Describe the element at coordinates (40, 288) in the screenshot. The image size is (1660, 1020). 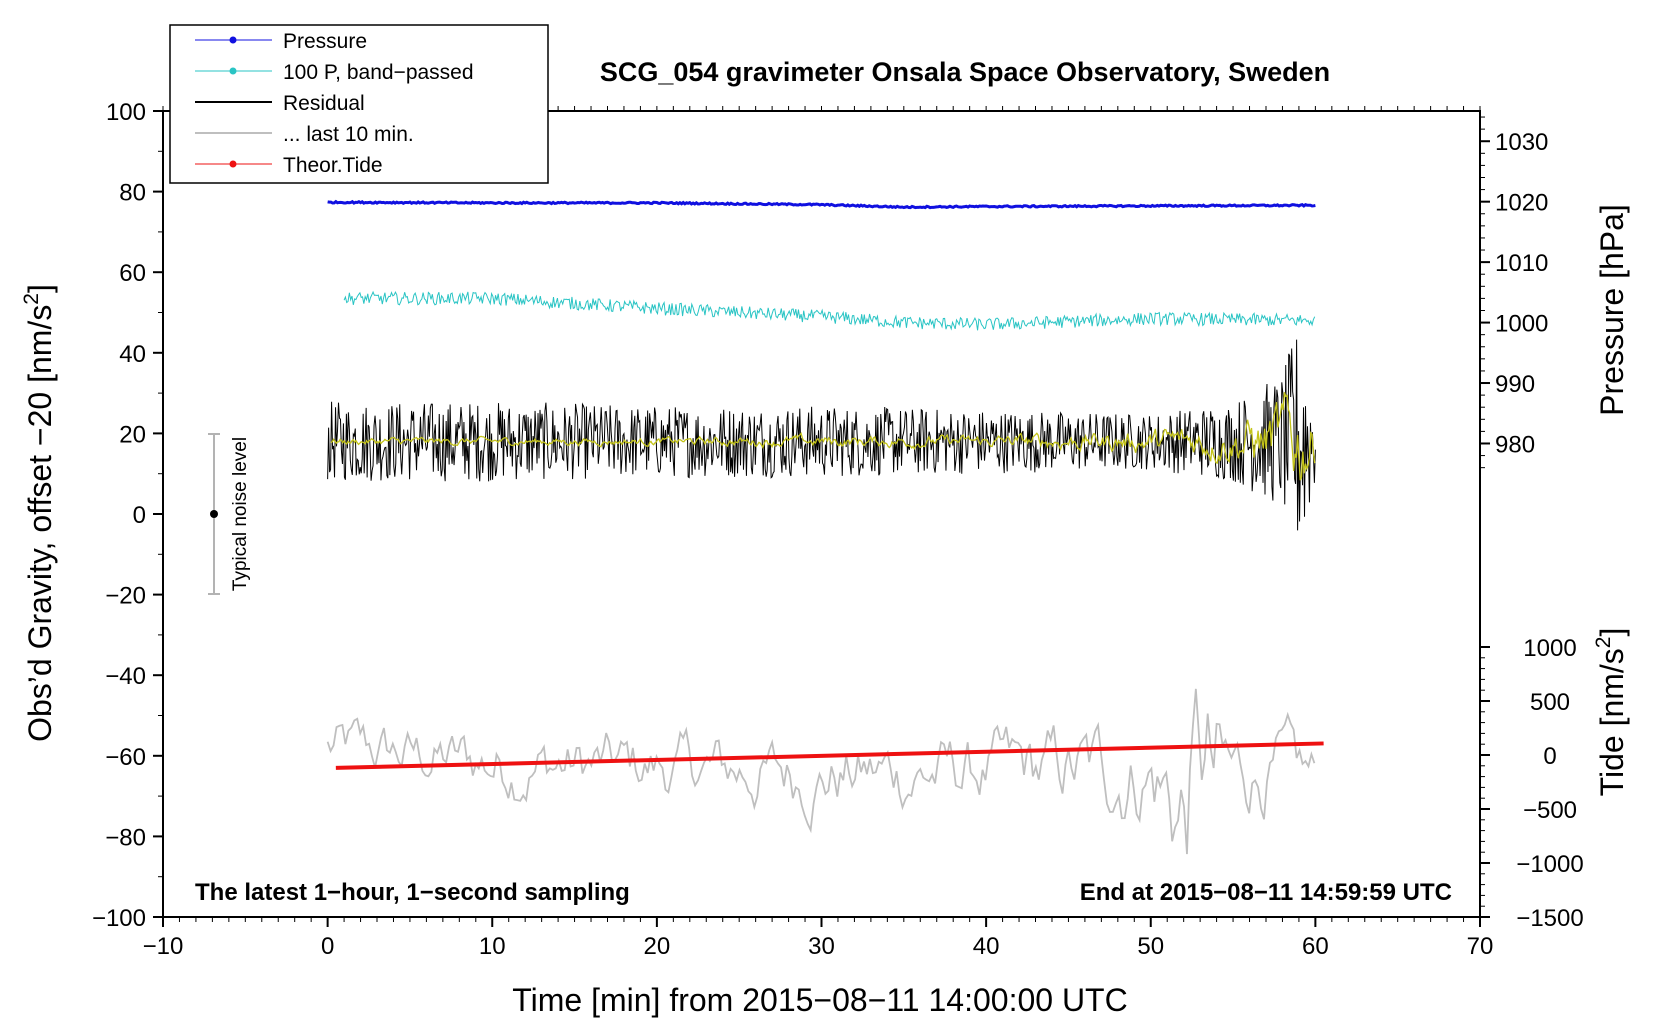
I see `y-axis-label-left-end: ]` at that location.